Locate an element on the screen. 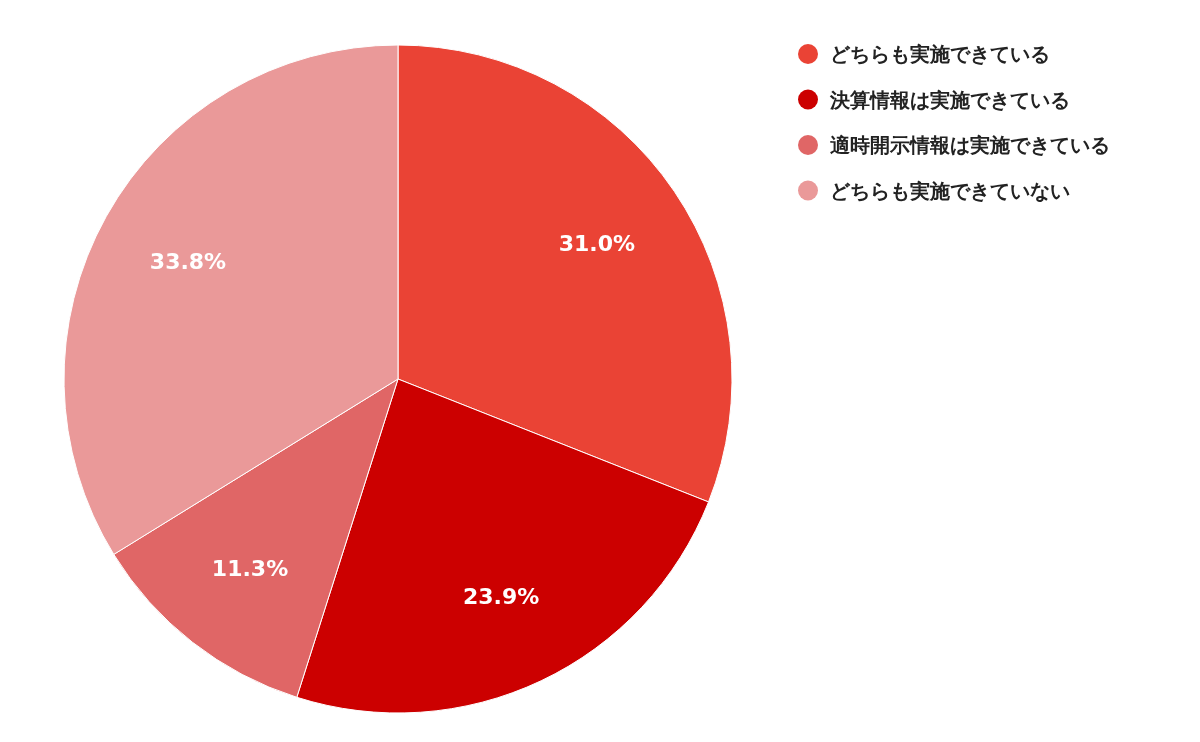  data-label: 31.0% is located at coordinates (597, 244).